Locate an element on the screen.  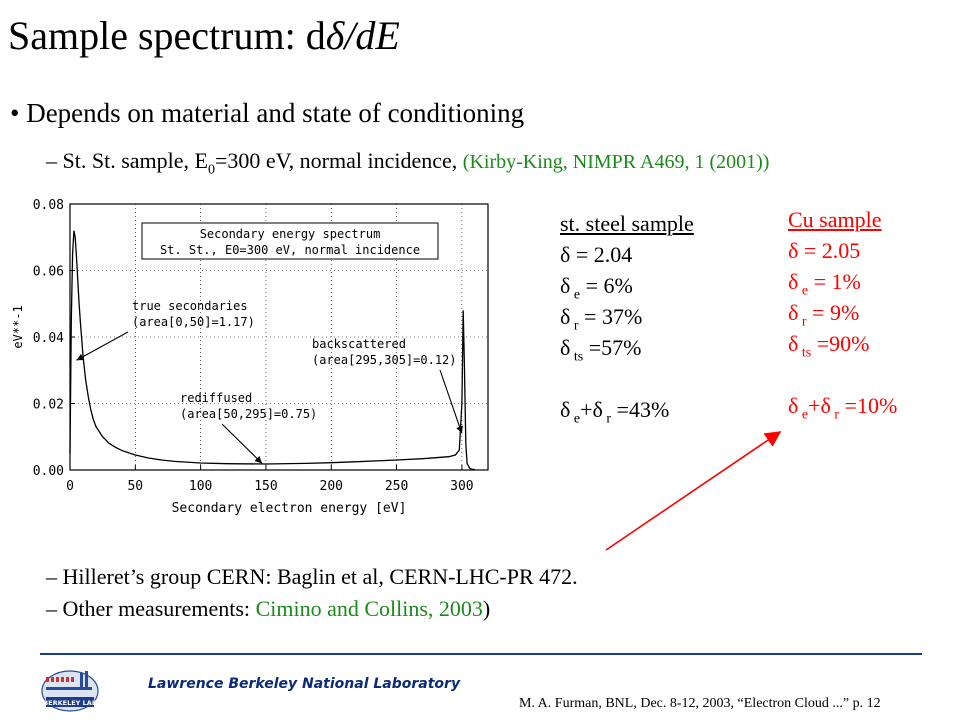
cu-row: δ ts =90% is located at coordinates (842, 344).